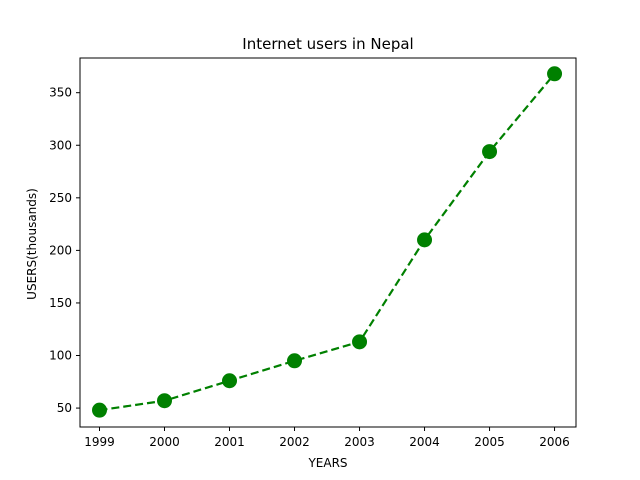 The height and width of the screenshot is (480, 640). What do you see at coordinates (60, 303) in the screenshot?
I see `y-tick-label: 150` at bounding box center [60, 303].